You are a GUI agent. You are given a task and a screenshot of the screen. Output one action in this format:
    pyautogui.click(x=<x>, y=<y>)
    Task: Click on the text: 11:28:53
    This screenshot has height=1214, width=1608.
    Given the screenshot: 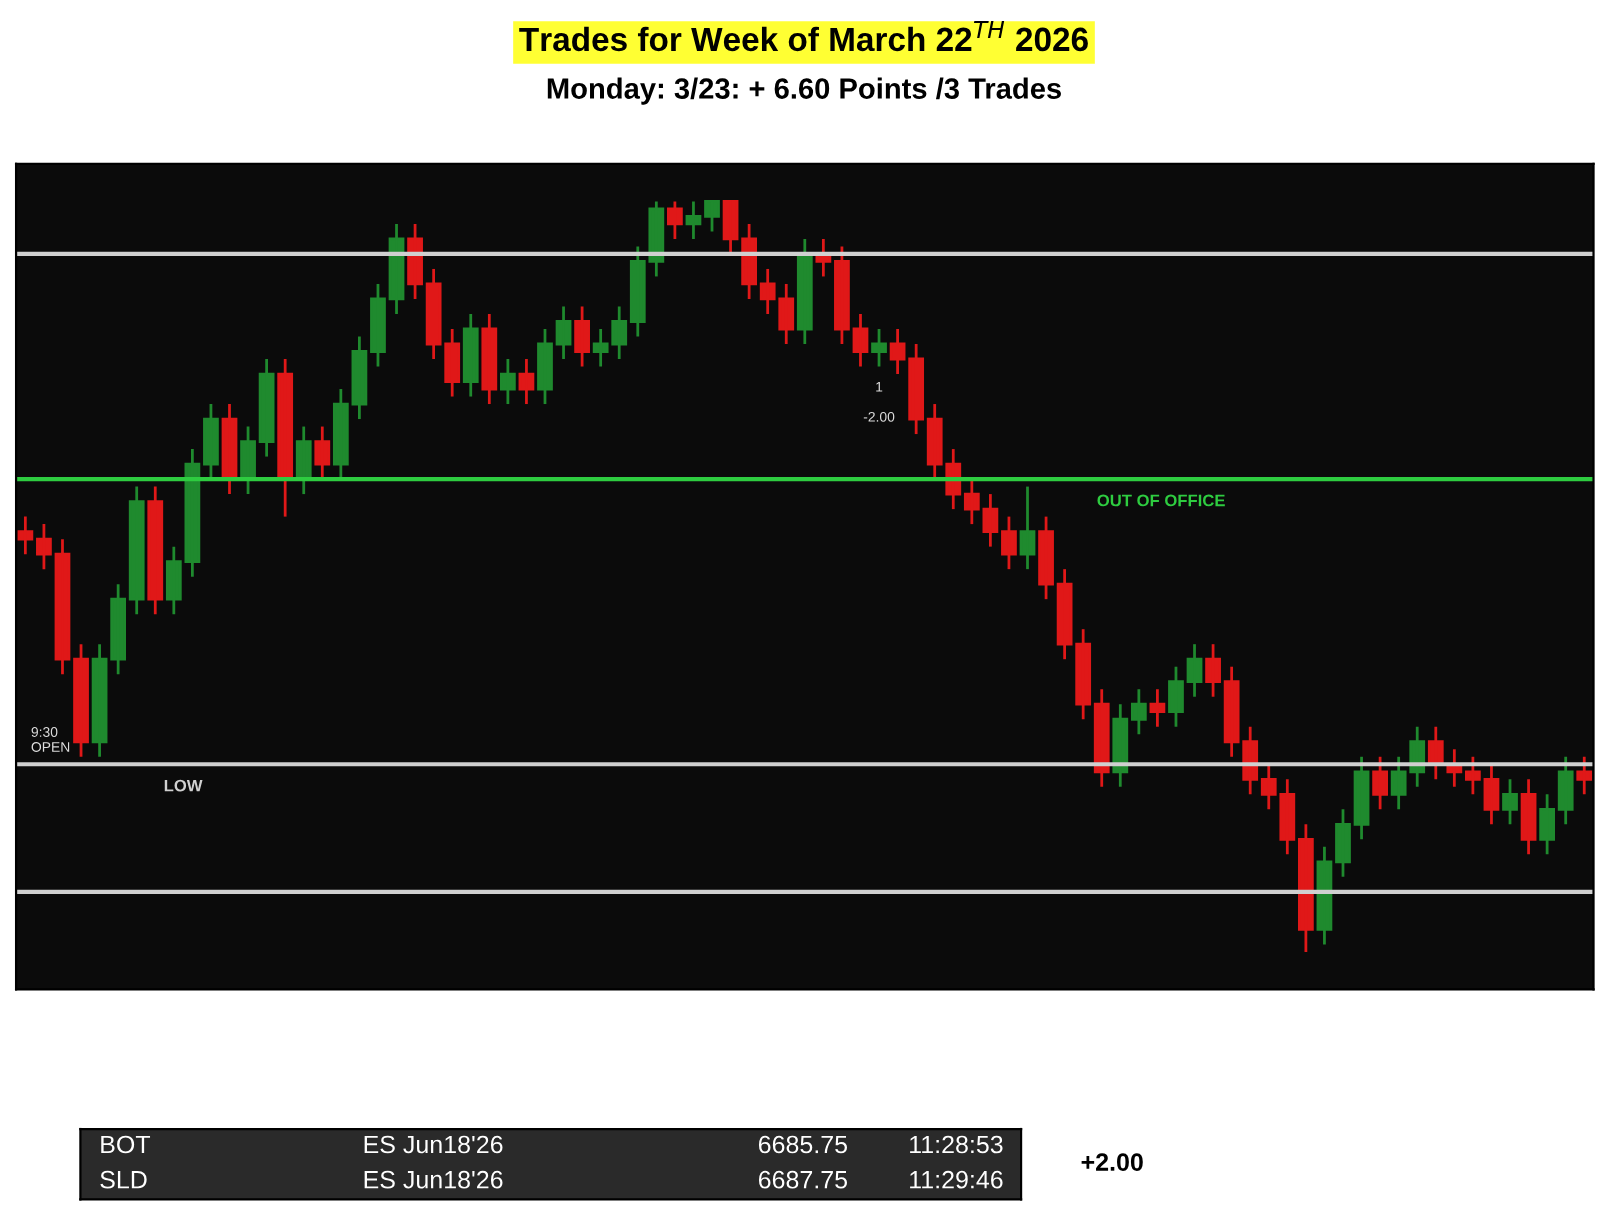 What is the action you would take?
    pyautogui.click(x=956, y=1144)
    